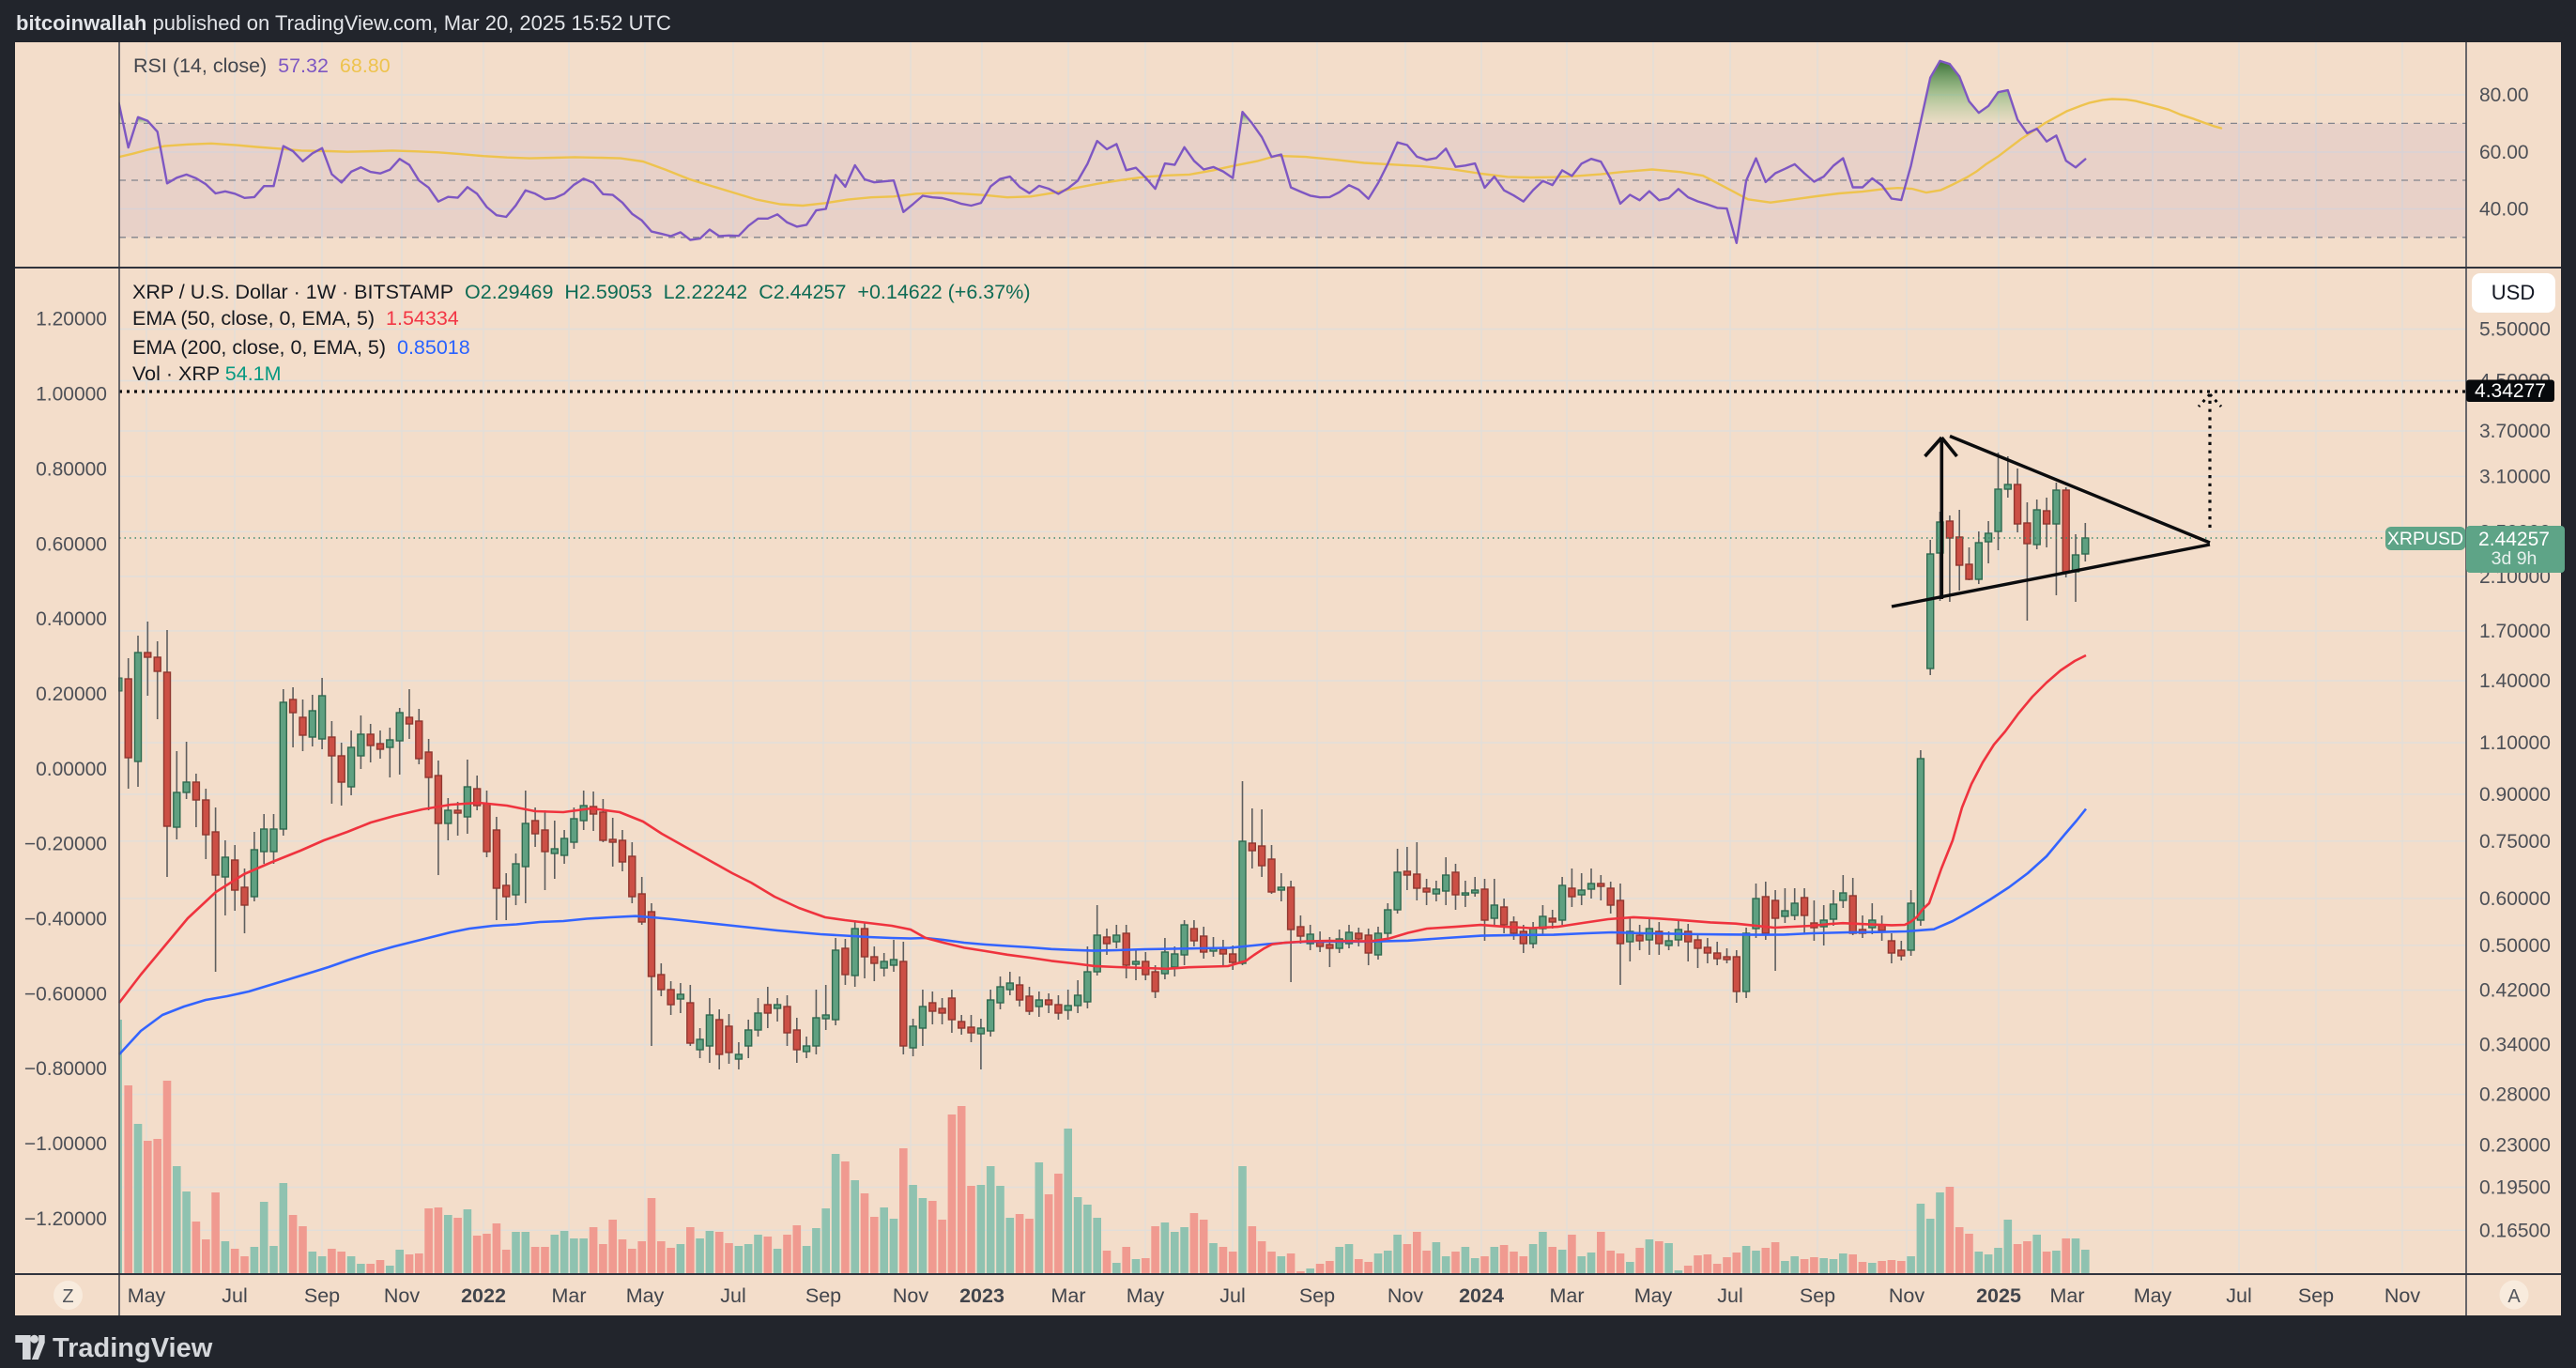  I want to click on svg-text: TradingView, so click(133, 1348).